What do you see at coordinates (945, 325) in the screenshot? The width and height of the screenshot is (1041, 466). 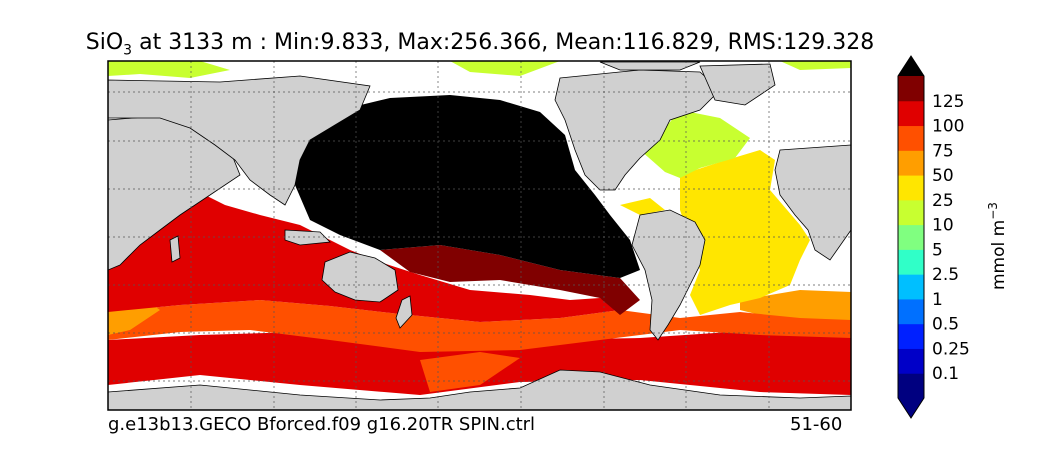 I see `colorbar-tick-label: 0.5` at bounding box center [945, 325].